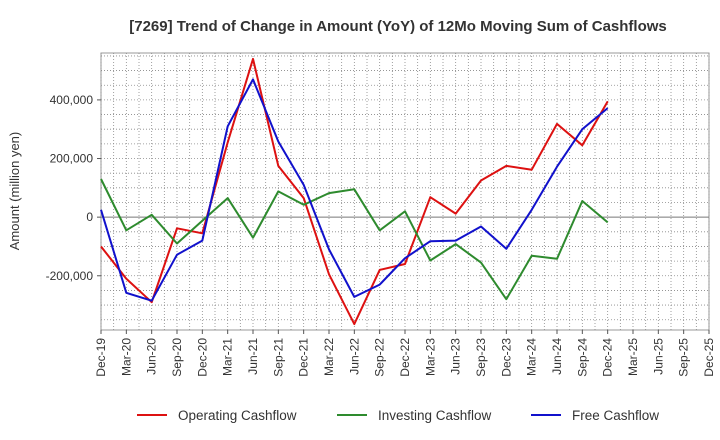  Describe the element at coordinates (237, 415) in the screenshot. I see `legend-label: Operating Cashflow` at that location.